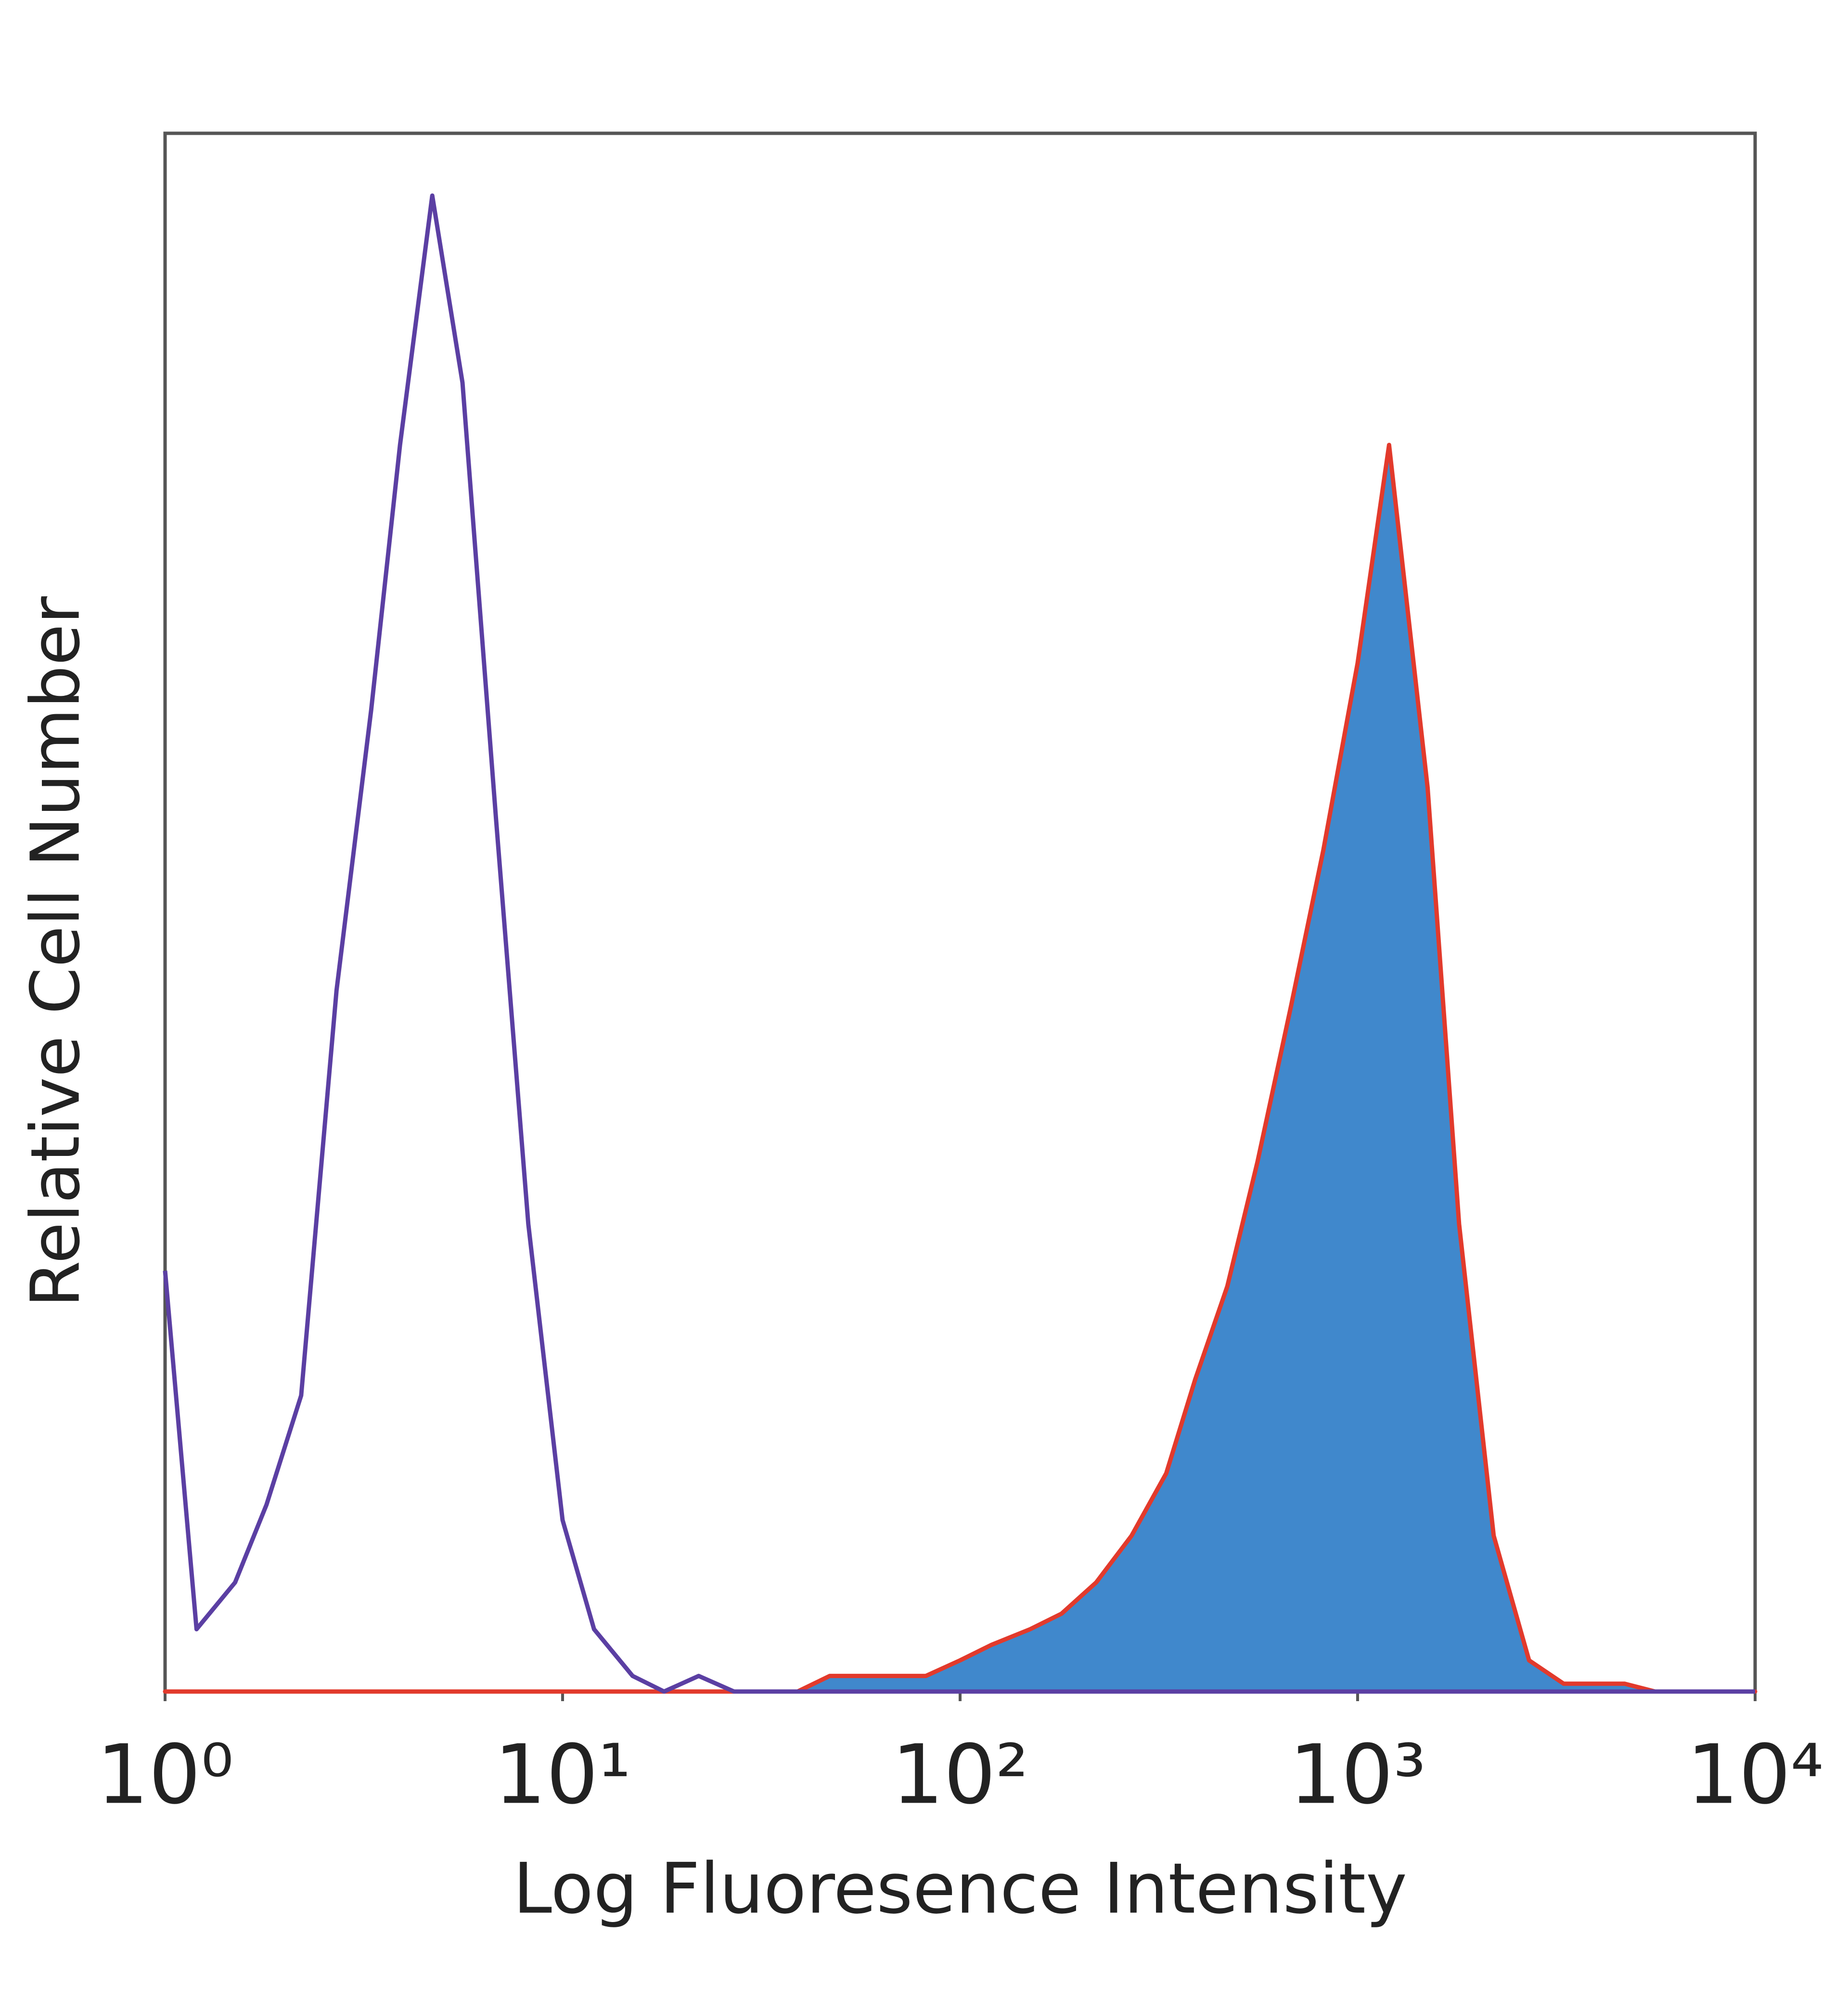  What do you see at coordinates (960, 1889) in the screenshot?
I see `x-axis-label: Log Fluoresence Intensity` at bounding box center [960, 1889].